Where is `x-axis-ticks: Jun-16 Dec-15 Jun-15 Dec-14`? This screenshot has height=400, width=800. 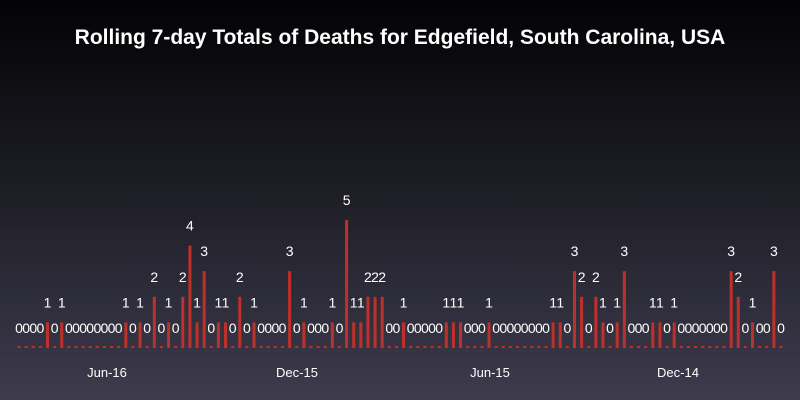
x-axis-ticks: Jun-16 Dec-15 Jun-15 Dec-14 is located at coordinates (393, 372).